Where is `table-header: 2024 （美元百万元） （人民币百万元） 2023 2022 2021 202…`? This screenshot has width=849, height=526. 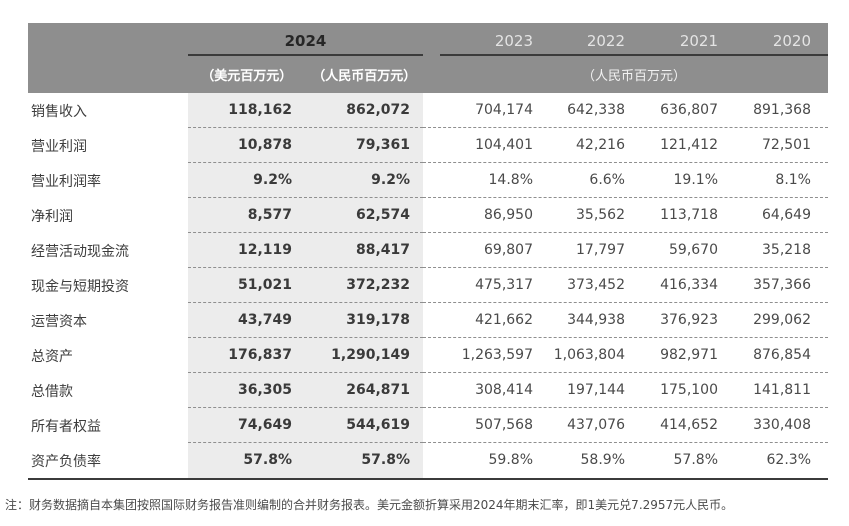 table-header: 2024 （美元百万元） （人民币百万元） 2023 2022 2021 202… is located at coordinates (428, 58).